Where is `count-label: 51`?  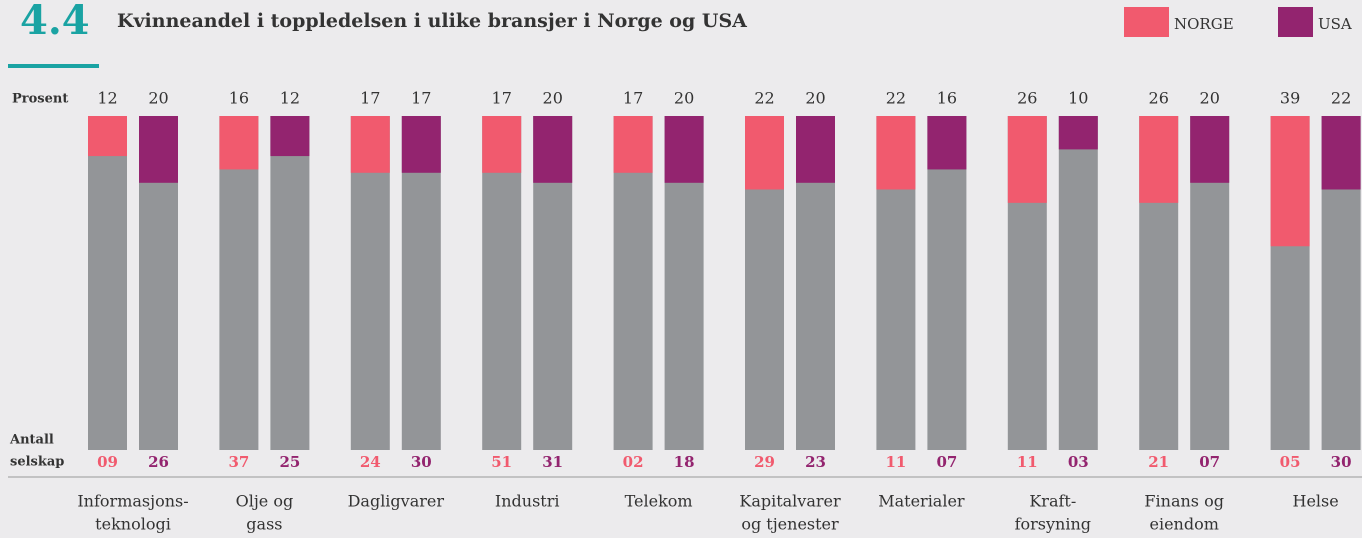
count-label: 51 is located at coordinates (501, 462).